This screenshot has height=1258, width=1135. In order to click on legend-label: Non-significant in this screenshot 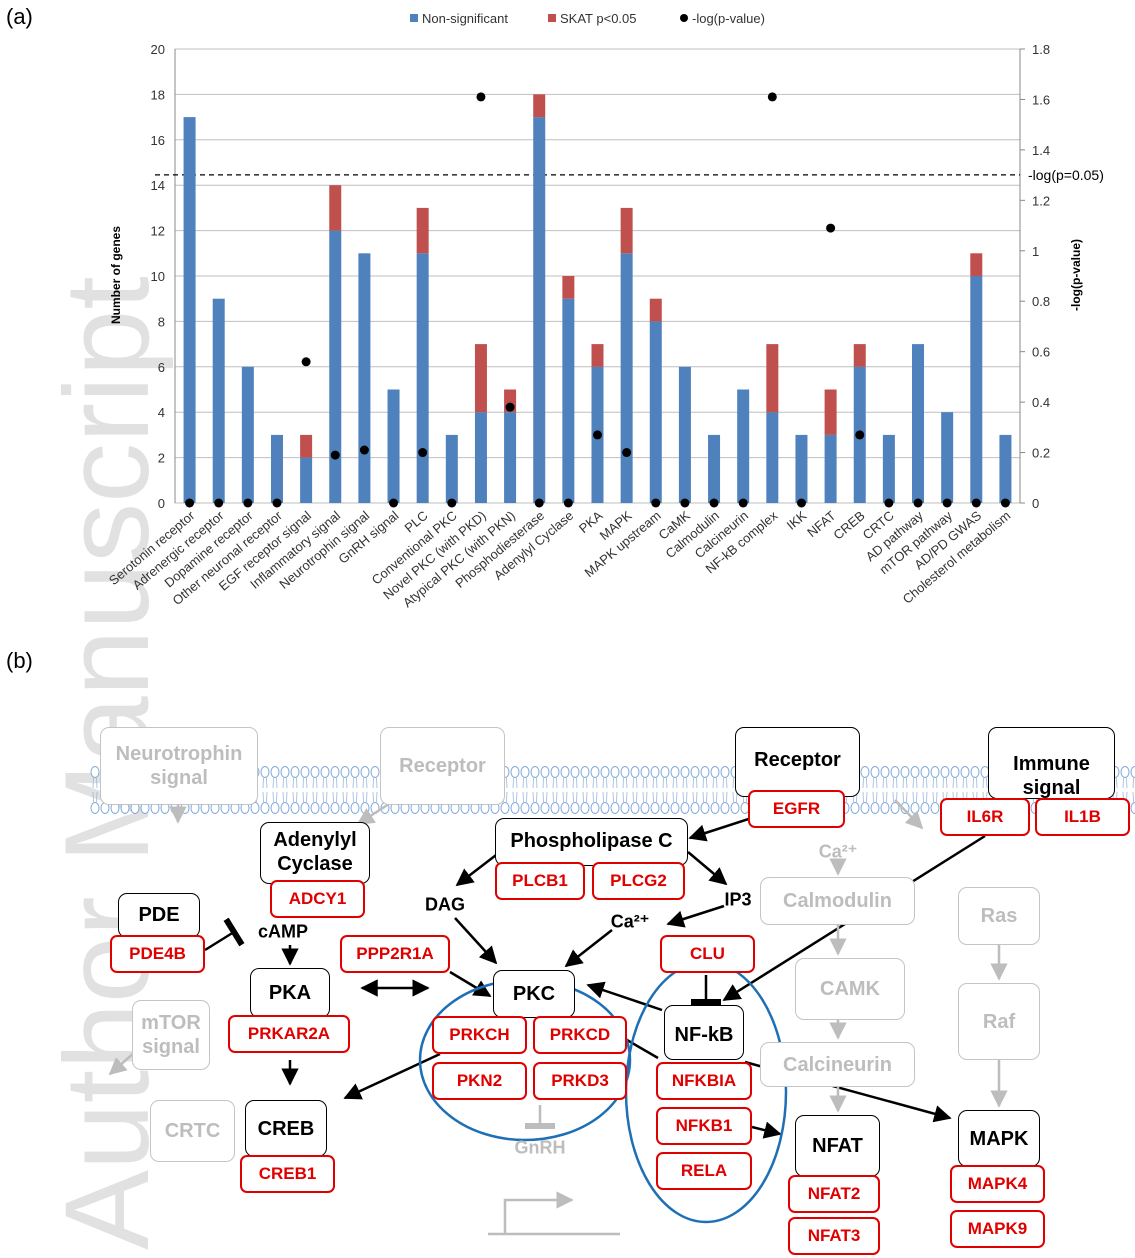, I will do `click(465, 18)`.